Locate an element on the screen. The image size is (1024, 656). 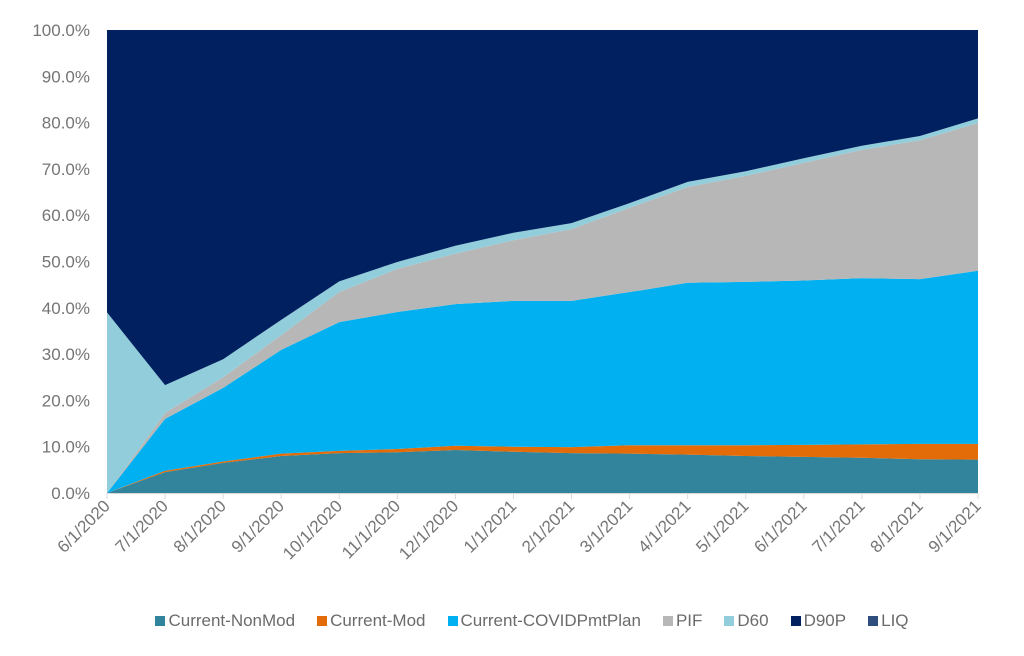
y-tick-label: 10.0% is located at coordinates (66, 447).